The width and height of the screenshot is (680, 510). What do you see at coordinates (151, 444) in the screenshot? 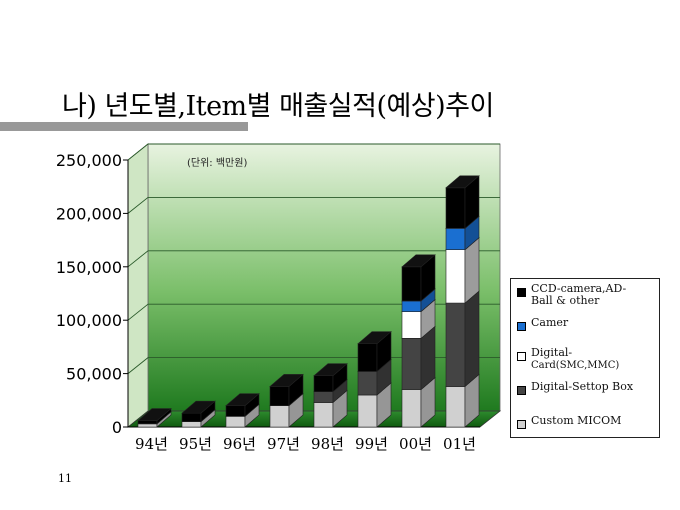
I see `x-tick-label: 94년` at bounding box center [151, 444].